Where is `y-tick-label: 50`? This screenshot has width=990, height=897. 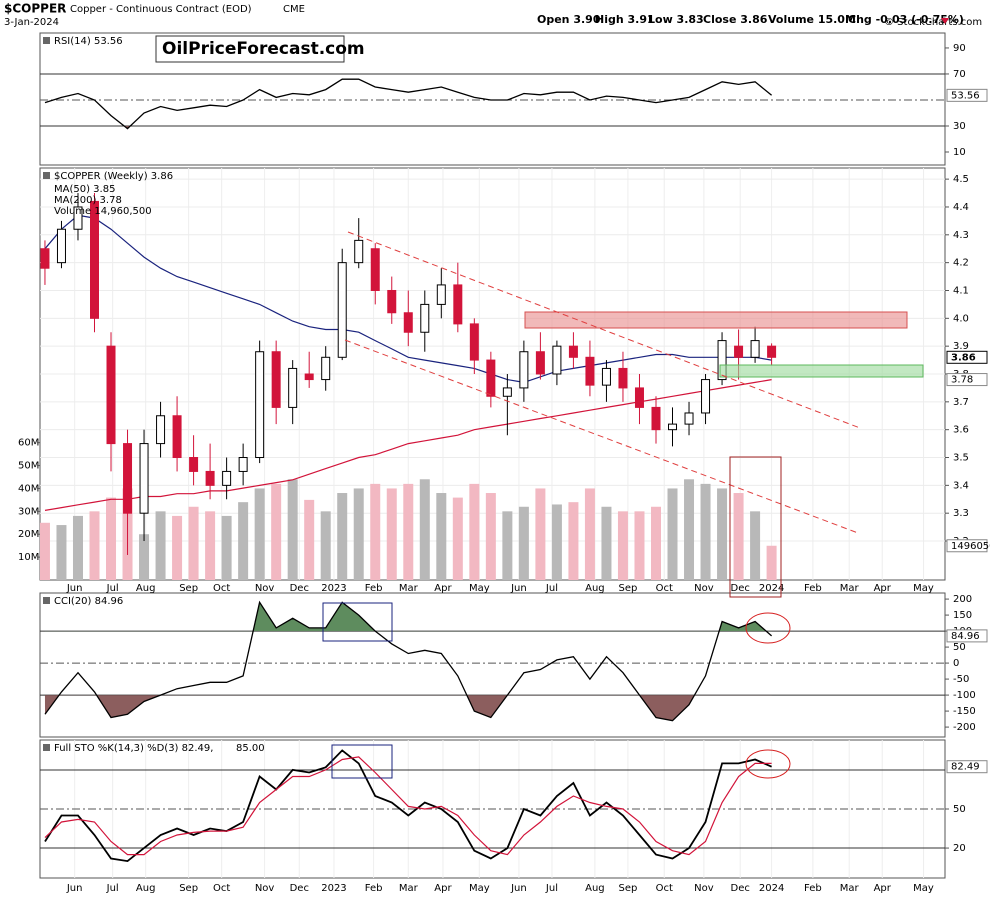
y-tick-label: 50 is located at coordinates (959, 809).